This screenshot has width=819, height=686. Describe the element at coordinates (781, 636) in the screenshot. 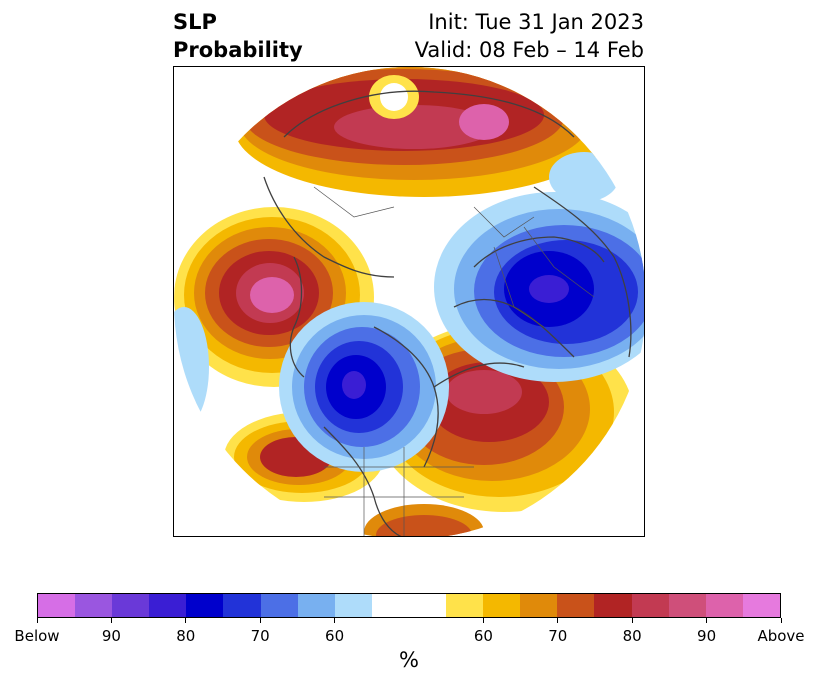

I see `colorbar-label: Above` at that location.